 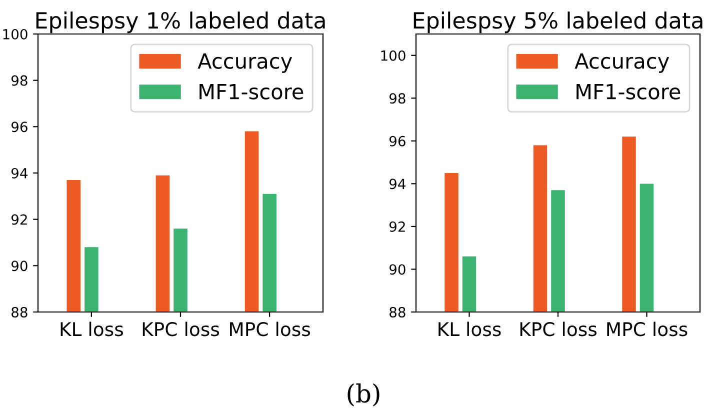 What do you see at coordinates (558, 23) in the screenshot?
I see `chart-title: Epilespsy 5% labeled data` at bounding box center [558, 23].